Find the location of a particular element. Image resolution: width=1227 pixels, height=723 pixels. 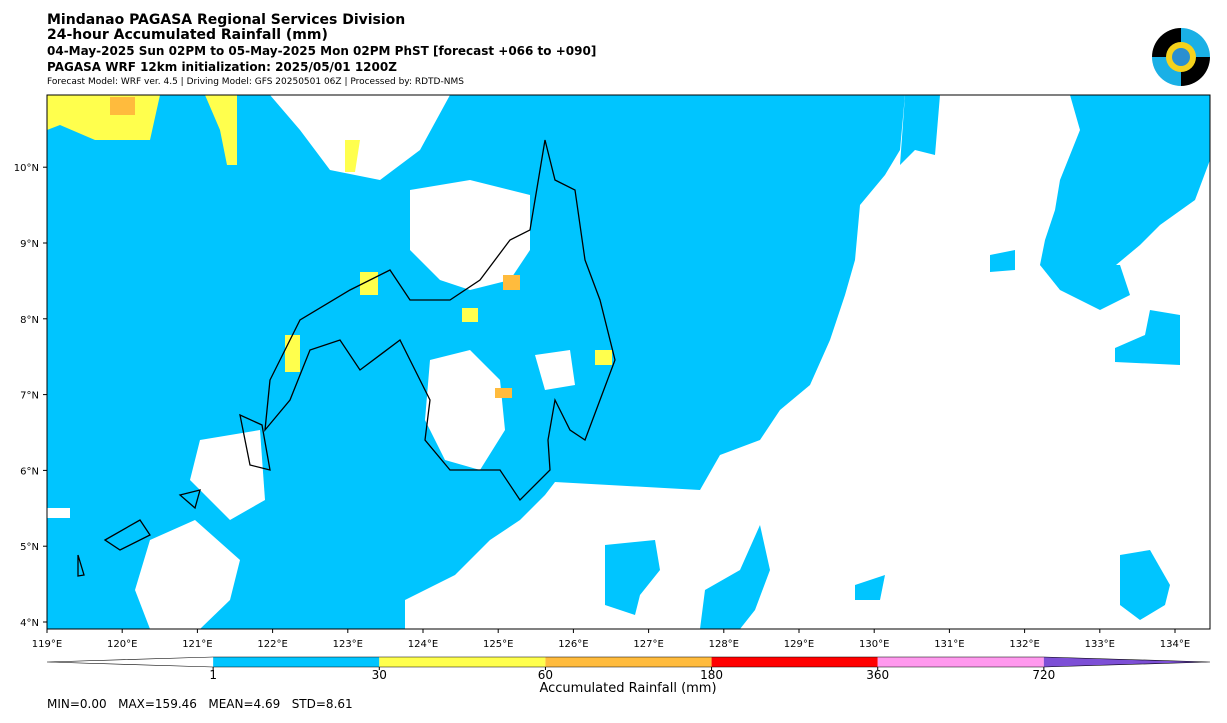

x-tick-label: 128°E is located at coordinates (724, 644).